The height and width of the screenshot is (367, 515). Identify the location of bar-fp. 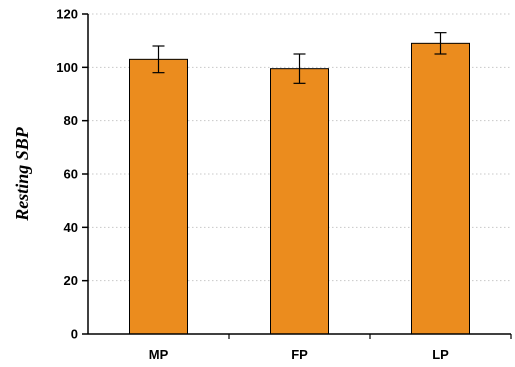
(299, 201).